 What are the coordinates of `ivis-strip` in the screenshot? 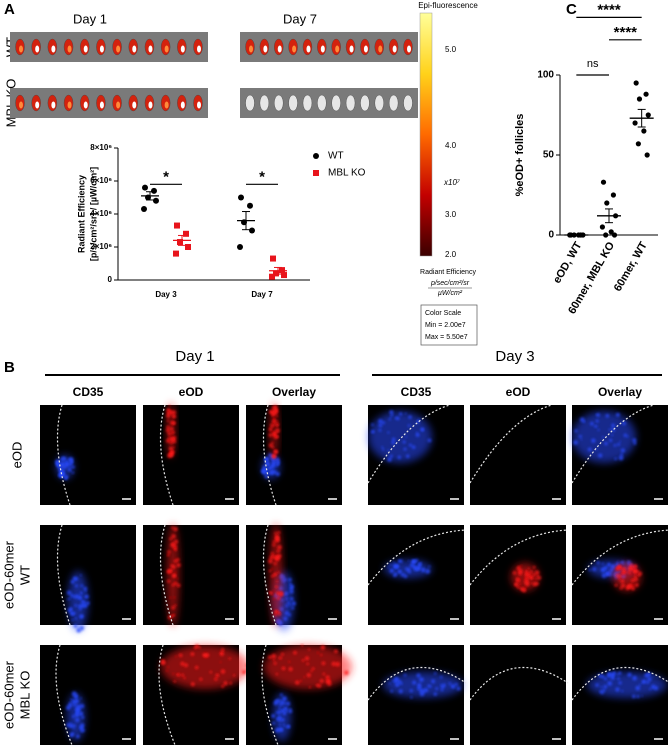 It's located at (329, 47).